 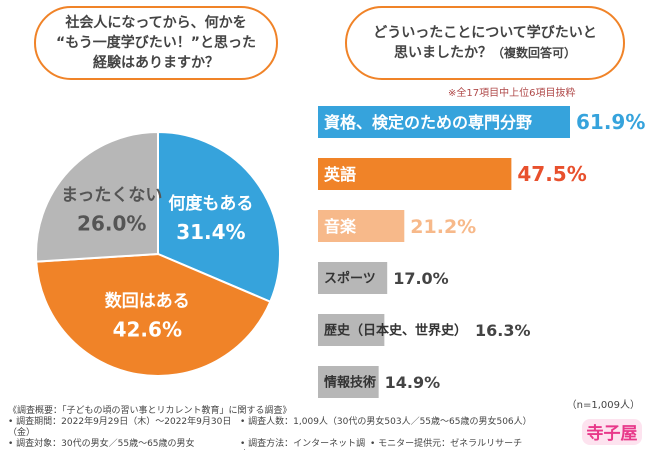 I want to click on sample-size-note: （n=1,009人）, so click(x=603, y=405).